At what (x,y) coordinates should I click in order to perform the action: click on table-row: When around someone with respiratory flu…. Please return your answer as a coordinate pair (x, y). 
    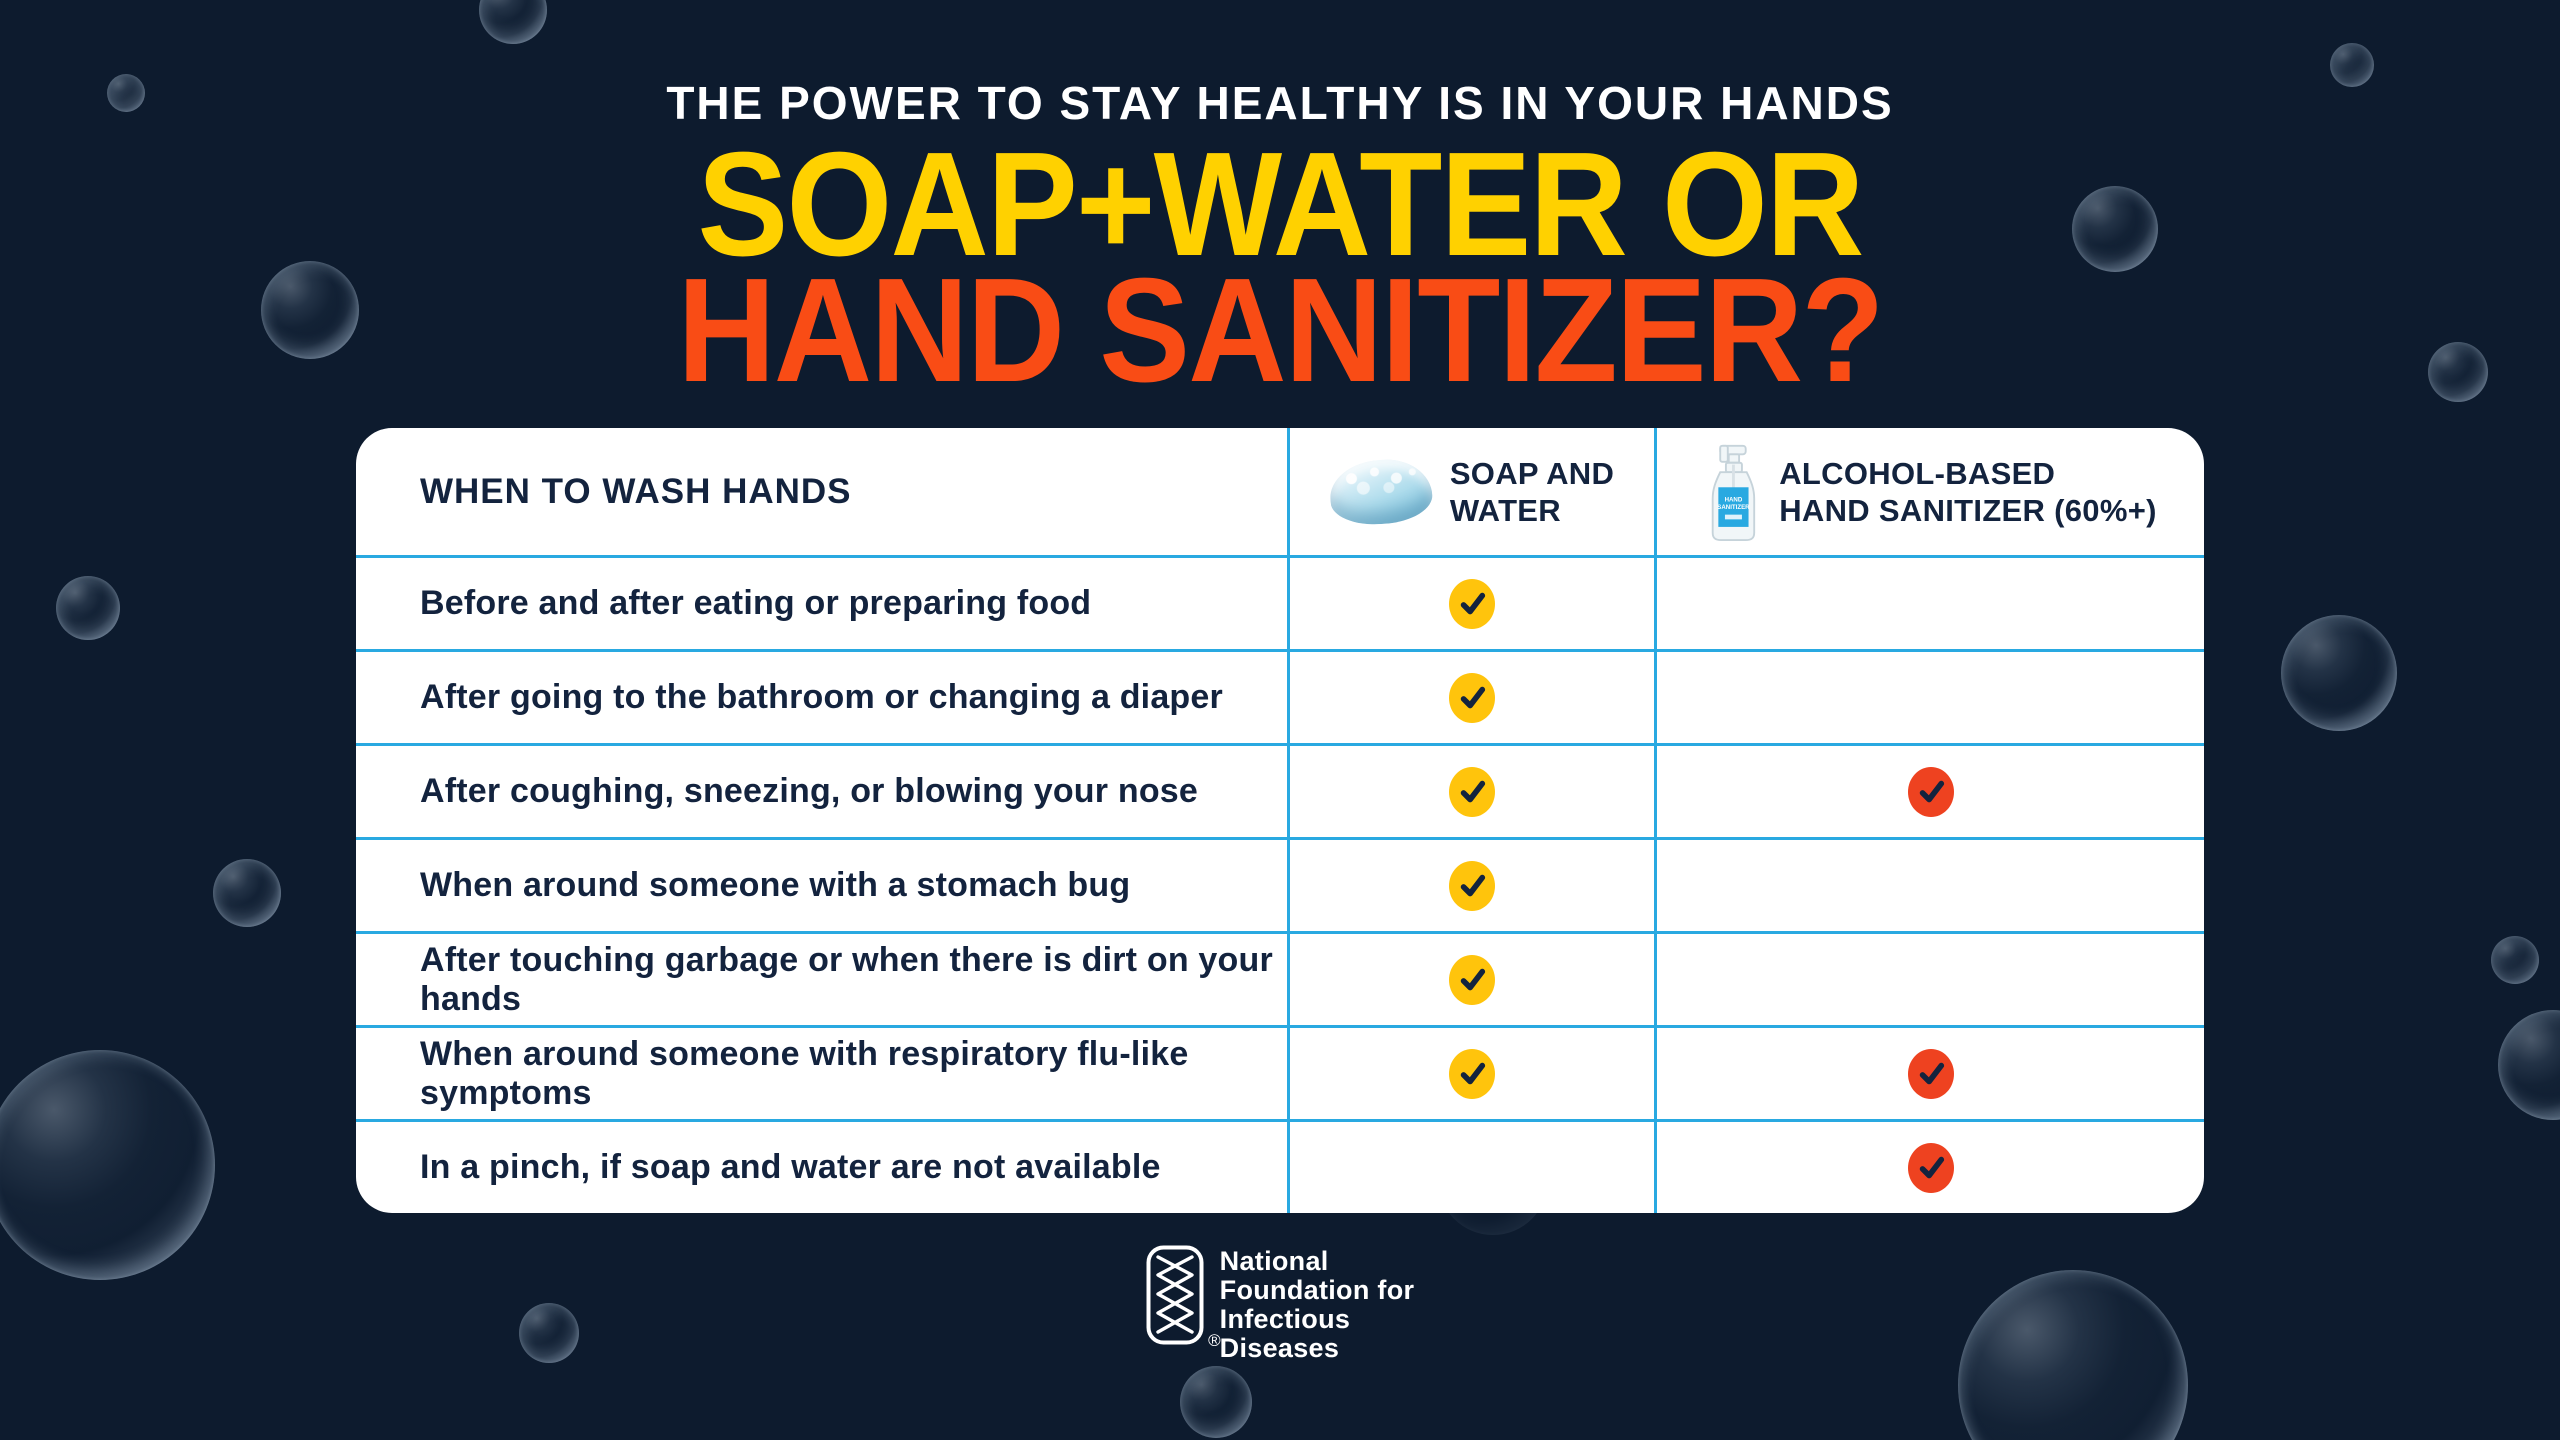
    Looking at the image, I should click on (1280, 1072).